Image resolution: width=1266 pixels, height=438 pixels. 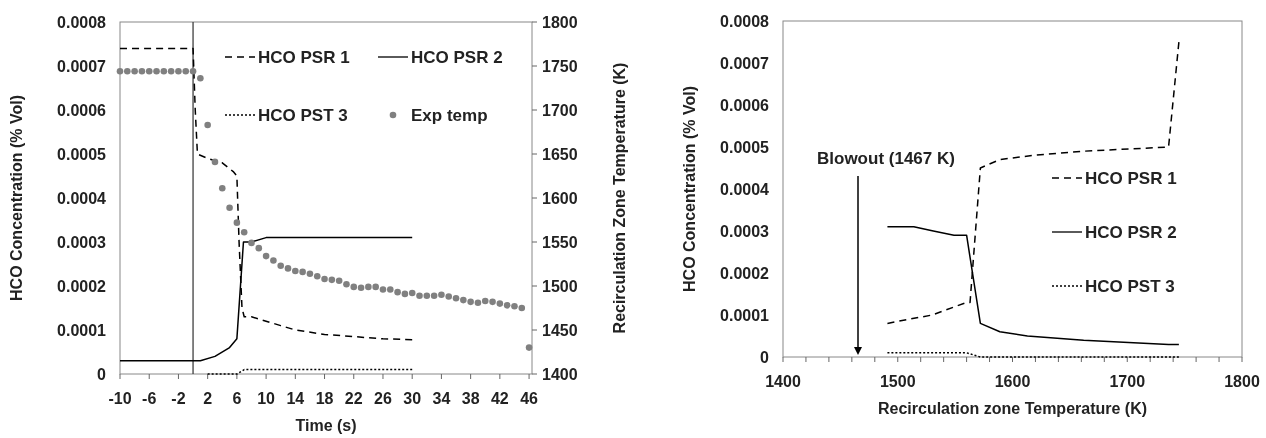 What do you see at coordinates (560, 330) in the screenshot?
I see `y2-tick-label: 1450` at bounding box center [560, 330].